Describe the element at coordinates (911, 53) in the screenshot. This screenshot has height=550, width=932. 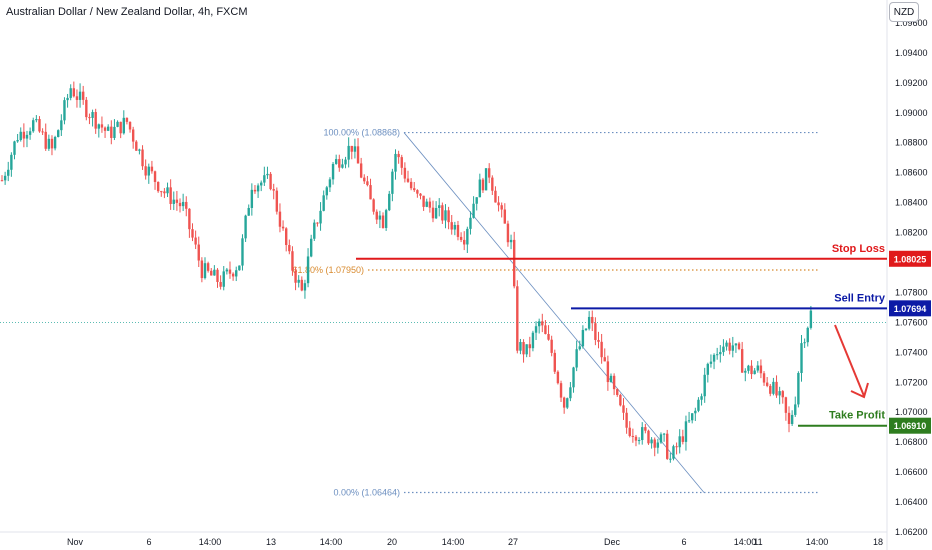
I see `y-tick-label: 1.09400` at that location.